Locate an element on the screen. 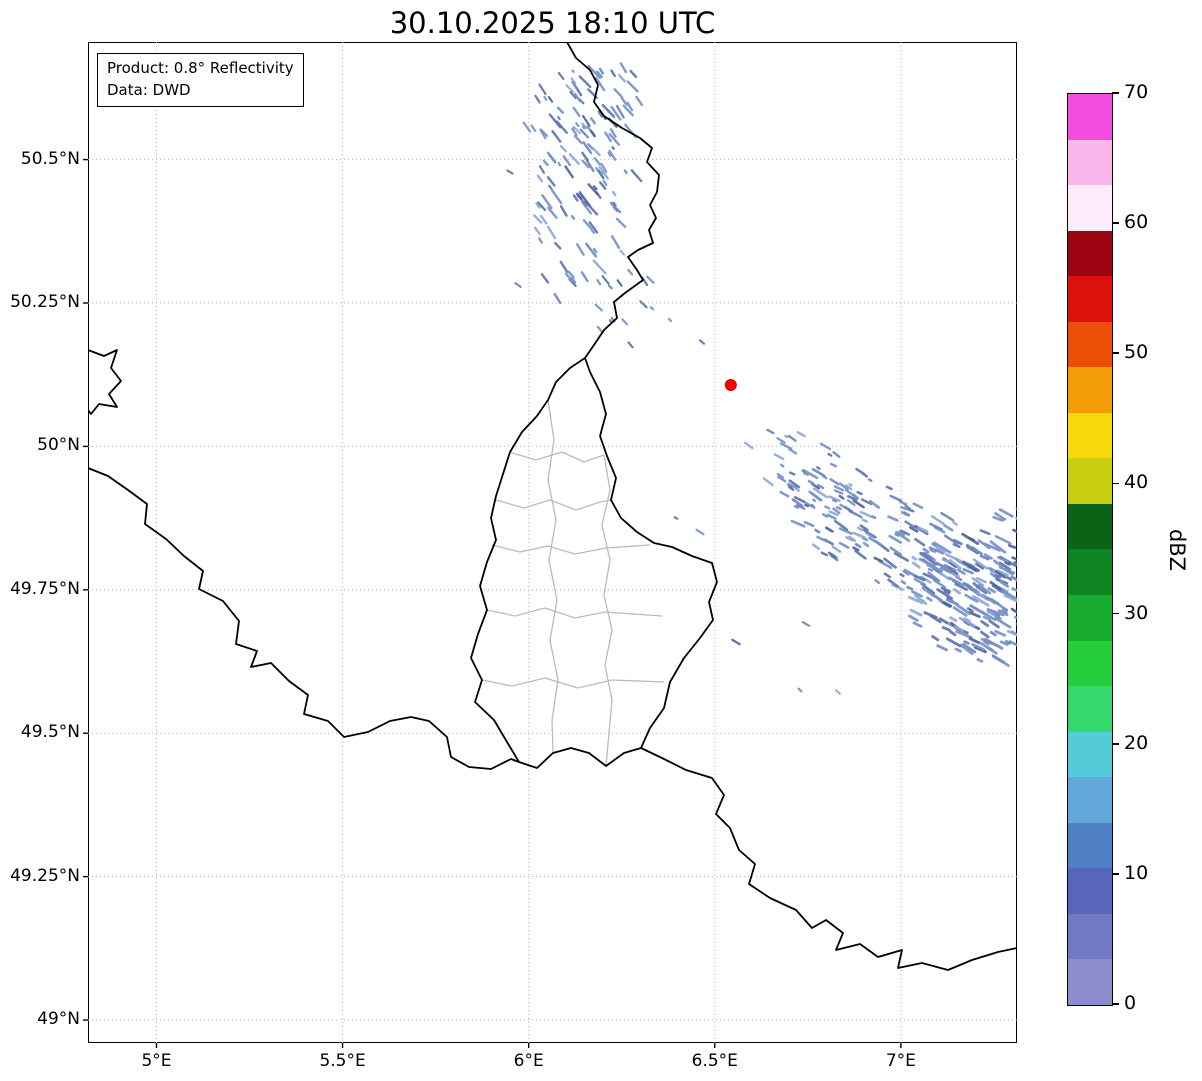  colorbar-tick-label: 10 is located at coordinates (1136, 872).